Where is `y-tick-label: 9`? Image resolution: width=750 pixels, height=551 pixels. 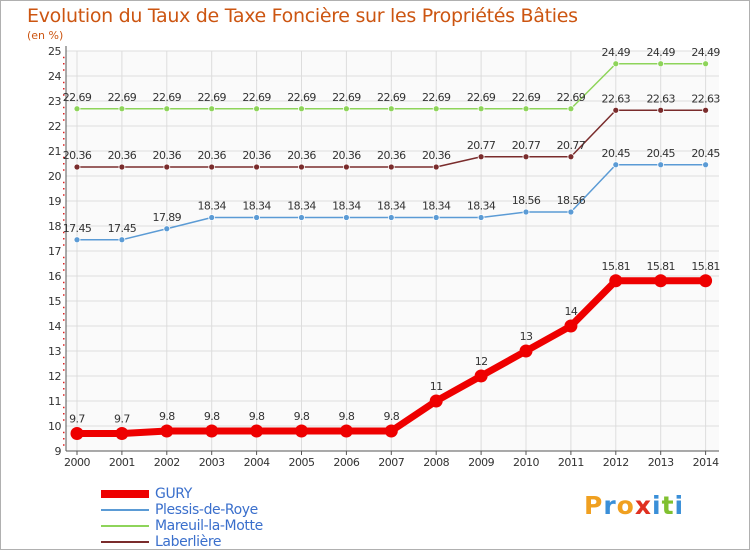 y-tick-label: 9 is located at coordinates (58, 451).